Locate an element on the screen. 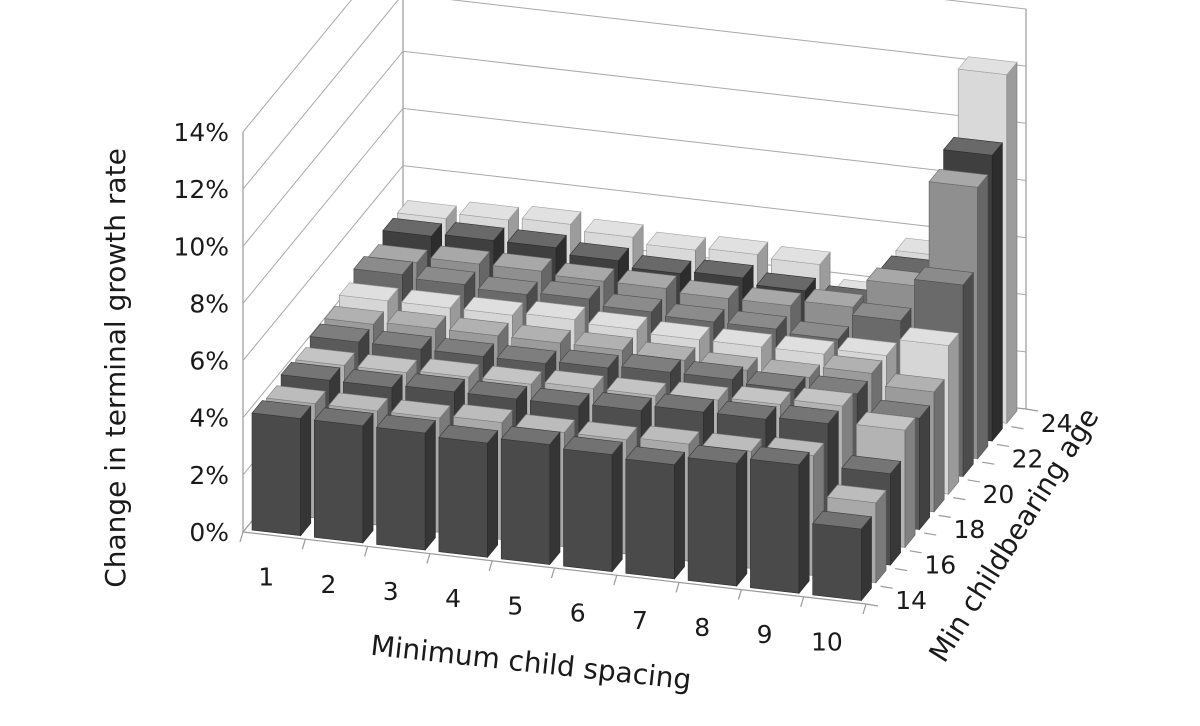 Image resolution: width=1200 pixels, height=726 pixels. z-tick-label: 16 is located at coordinates (940, 565).